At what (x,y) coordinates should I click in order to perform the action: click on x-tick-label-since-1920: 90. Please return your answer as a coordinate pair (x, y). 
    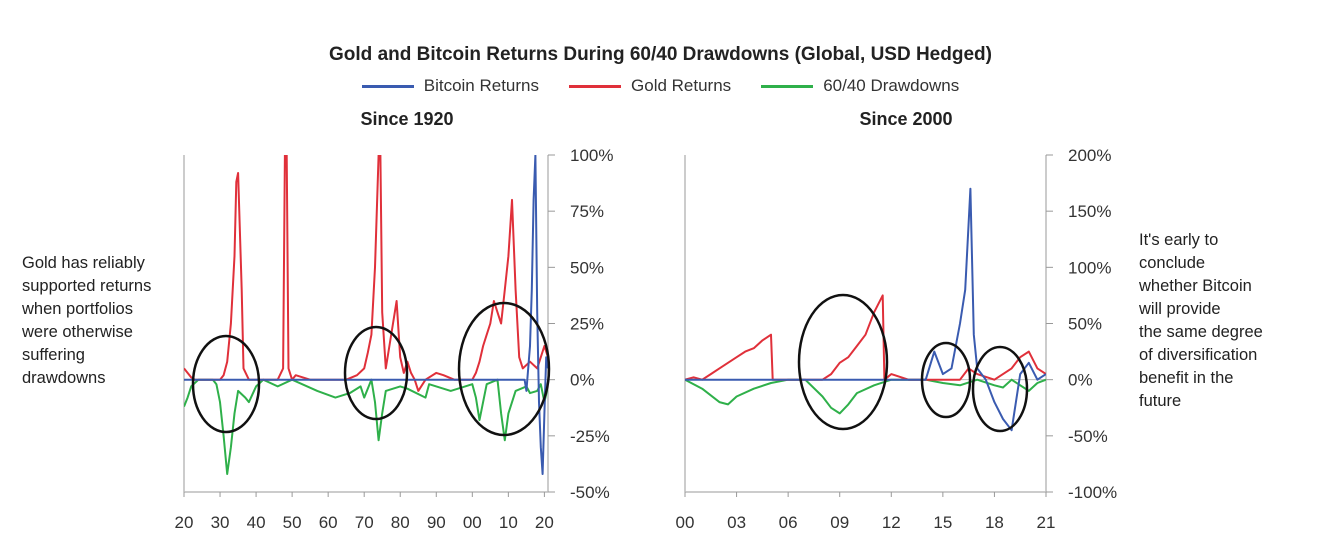
    Looking at the image, I should click on (436, 522).